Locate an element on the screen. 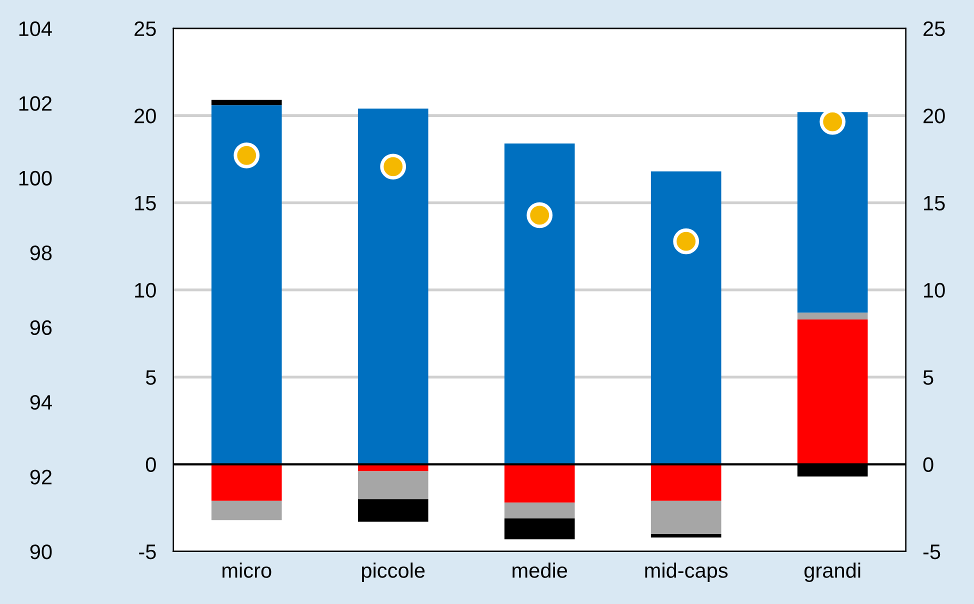 This screenshot has height=604, width=974. y2-tick-label: 5 is located at coordinates (928, 377).